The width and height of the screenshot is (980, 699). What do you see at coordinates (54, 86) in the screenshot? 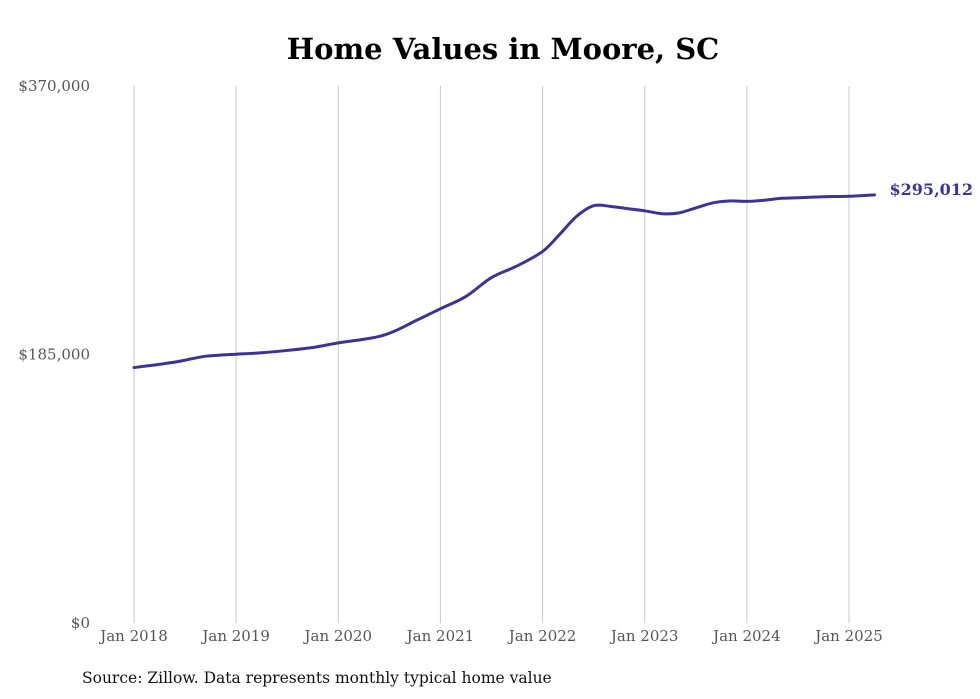
I see `y-tick-label: $370,000` at bounding box center [54, 86].